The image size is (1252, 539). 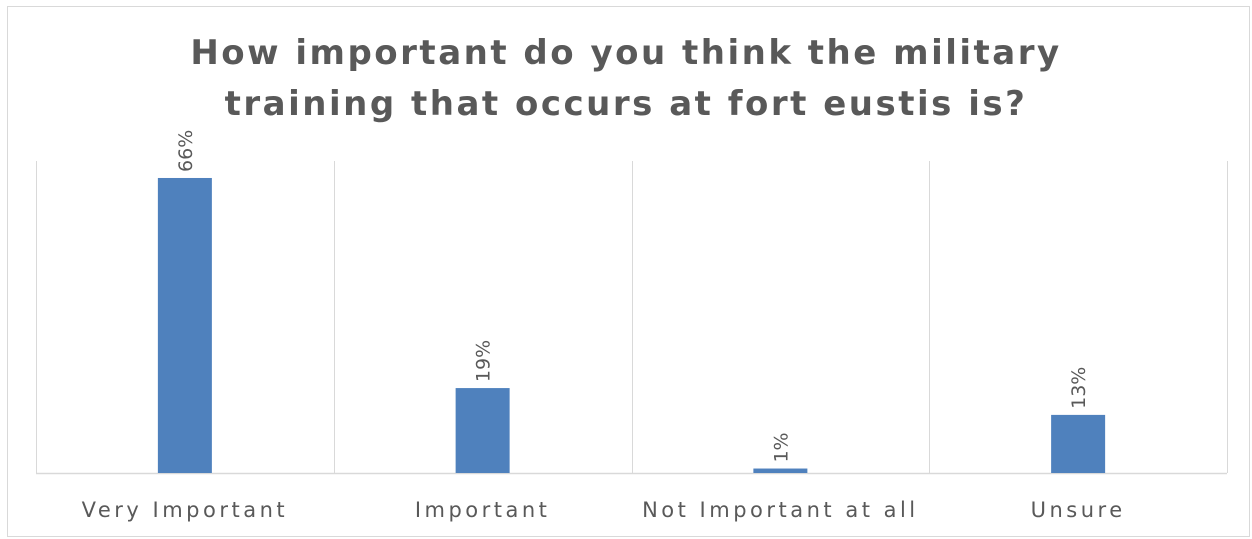 What do you see at coordinates (780, 470) in the screenshot?
I see `bar-not-important-at-all` at bounding box center [780, 470].